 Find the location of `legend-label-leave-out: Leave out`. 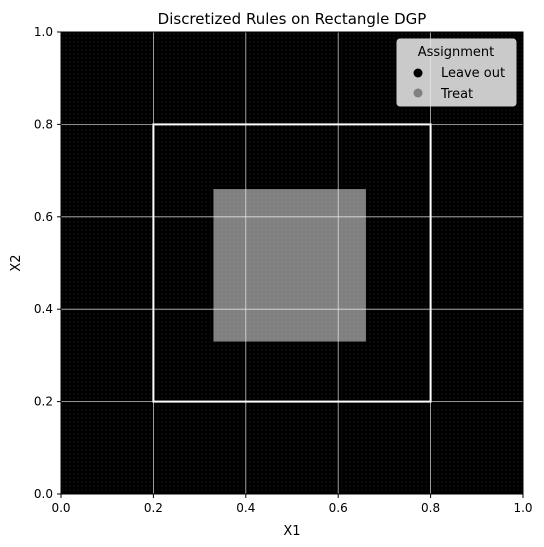

legend-label-leave-out: Leave out is located at coordinates (473, 73).